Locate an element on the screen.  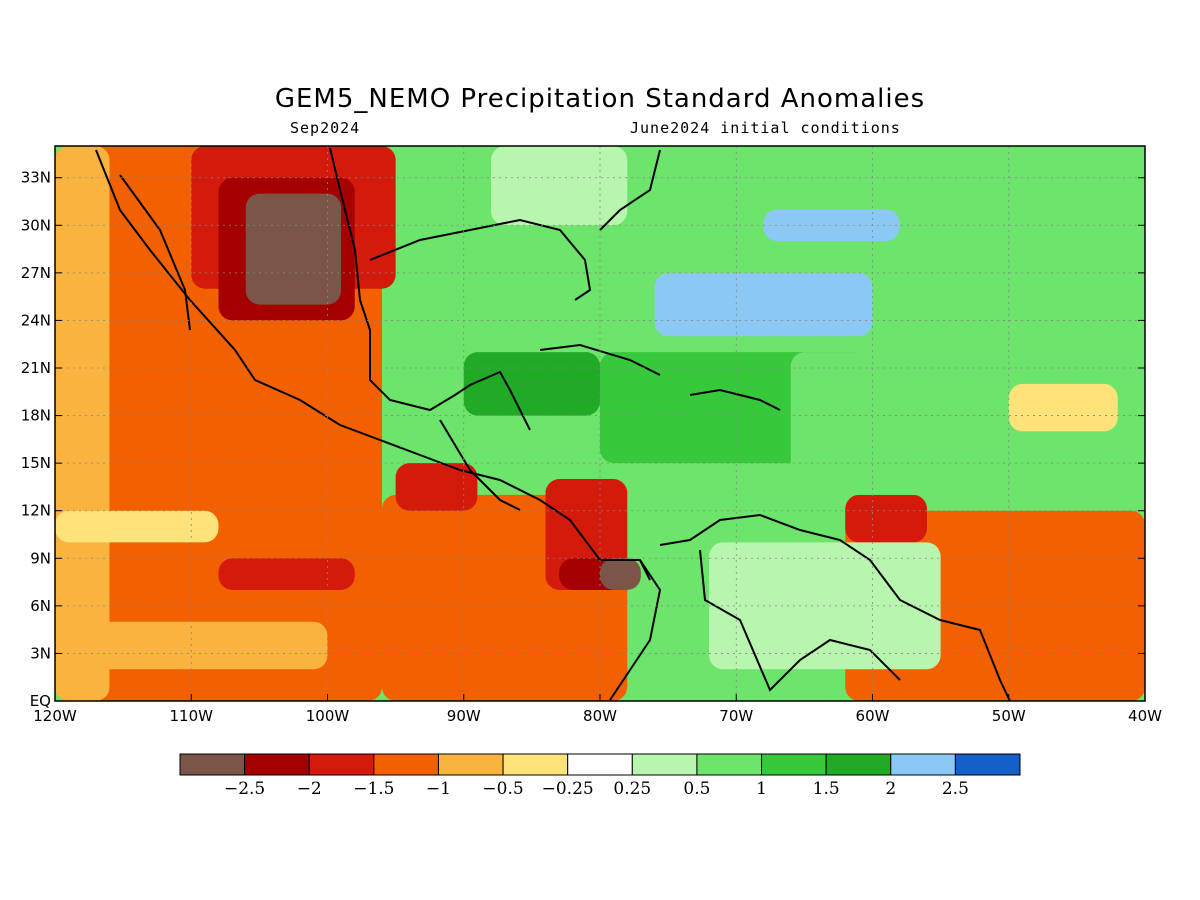
subtitle-right: June2024 initial conditions is located at coordinates (765, 128).